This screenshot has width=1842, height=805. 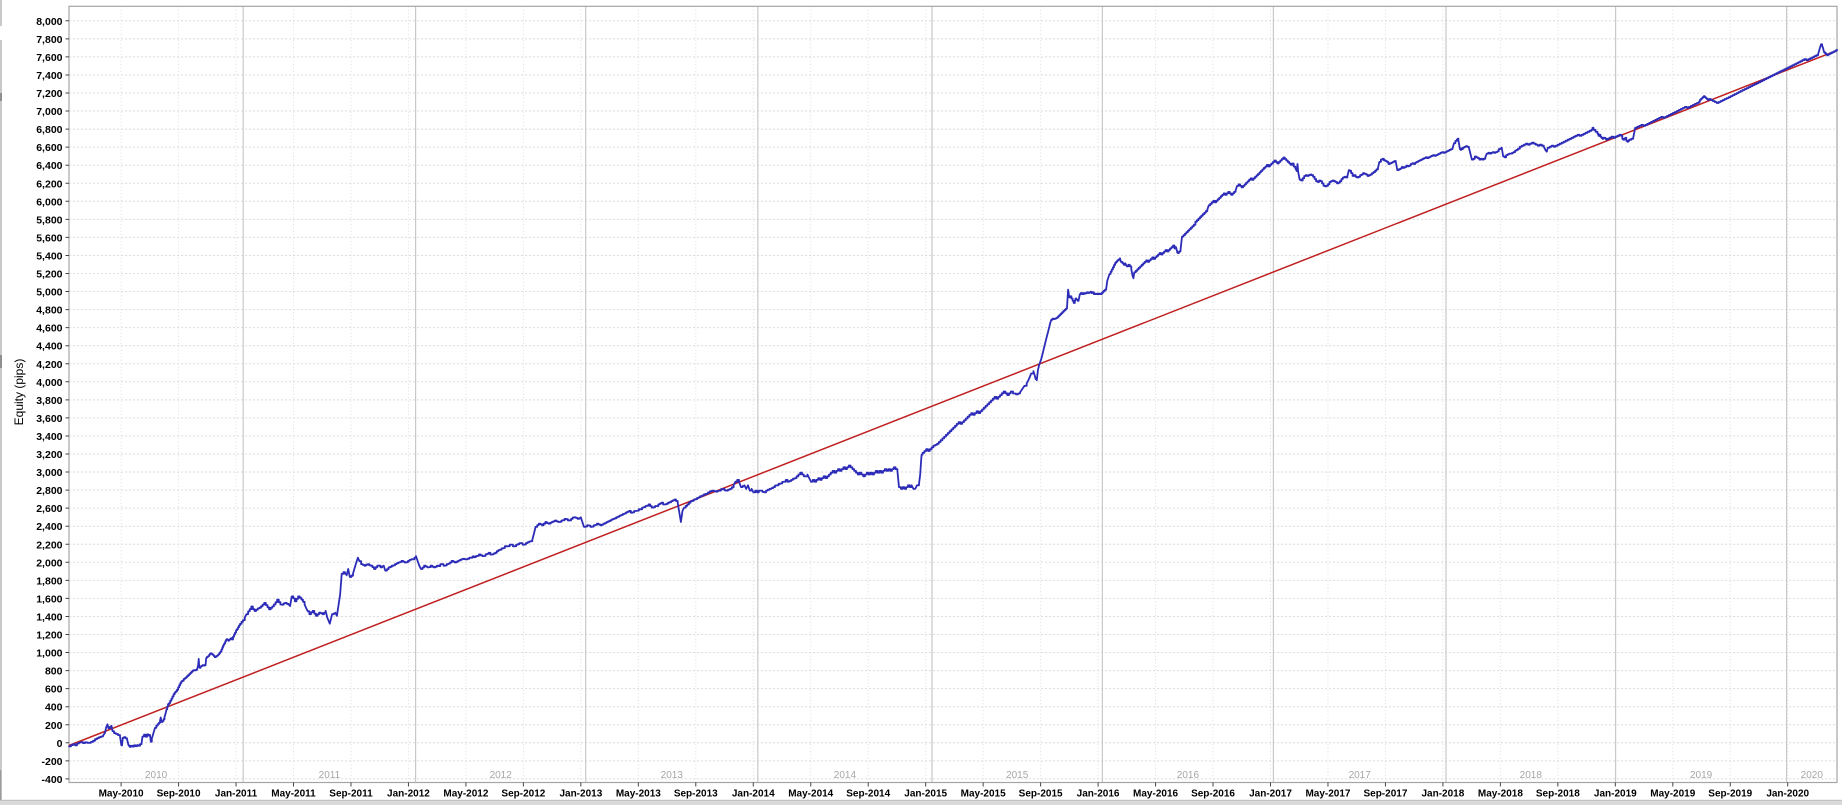 I want to click on svg-text: May-2011, so click(x=293, y=794).